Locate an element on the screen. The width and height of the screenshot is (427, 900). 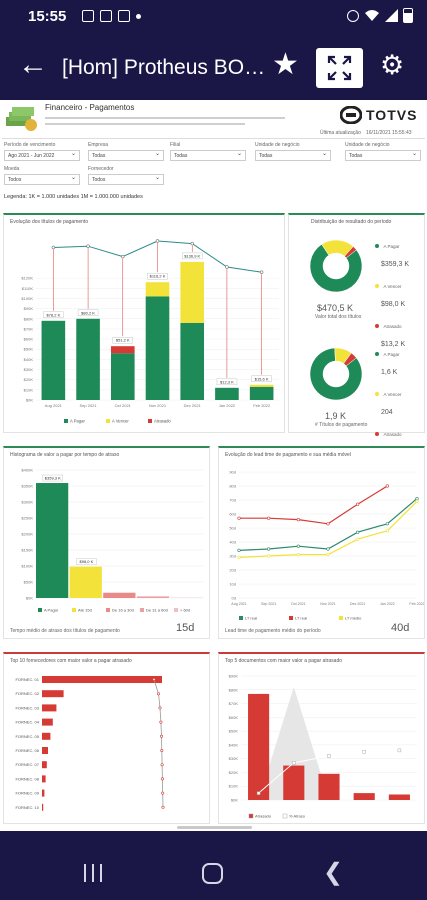
filter-4: Unidade de negócio Todas ⌄ is located at coordinates (293, 153).